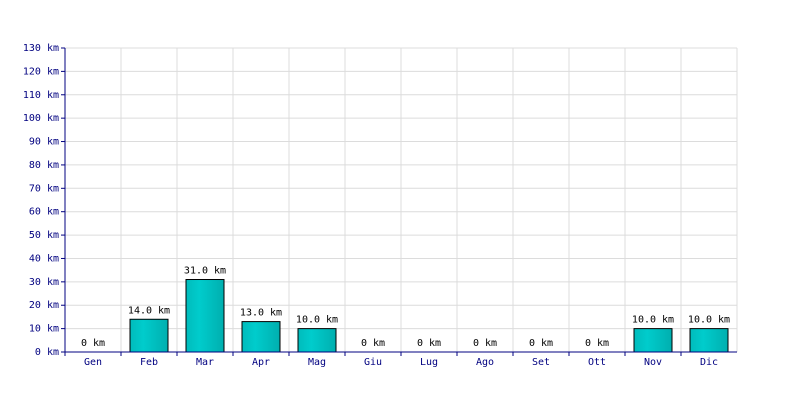  What do you see at coordinates (44, 235) in the screenshot?
I see `y-tick-label: 50 km` at bounding box center [44, 235].